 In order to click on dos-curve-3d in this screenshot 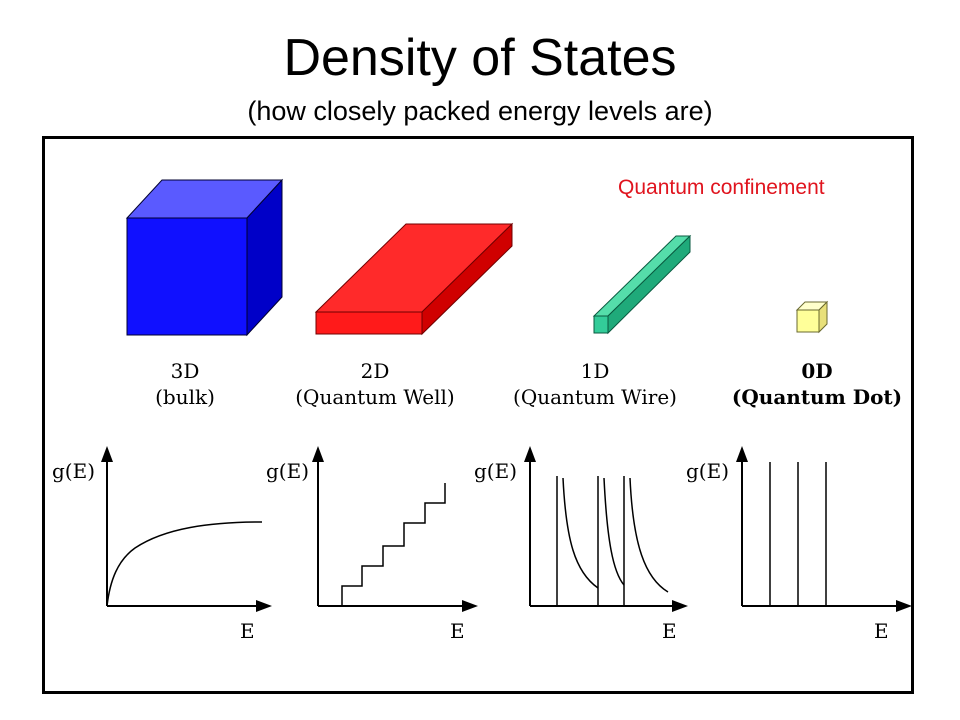, I will do `click(184, 564)`.